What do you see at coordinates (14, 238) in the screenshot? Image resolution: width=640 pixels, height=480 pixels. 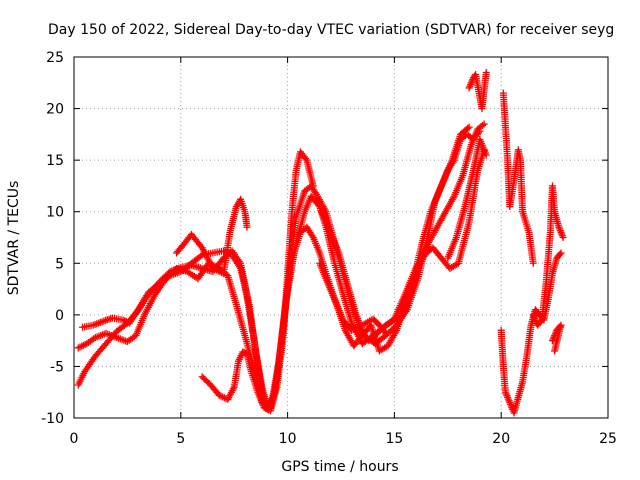 I see `y-axis-label: SDTVAR / TECUs` at bounding box center [14, 238].